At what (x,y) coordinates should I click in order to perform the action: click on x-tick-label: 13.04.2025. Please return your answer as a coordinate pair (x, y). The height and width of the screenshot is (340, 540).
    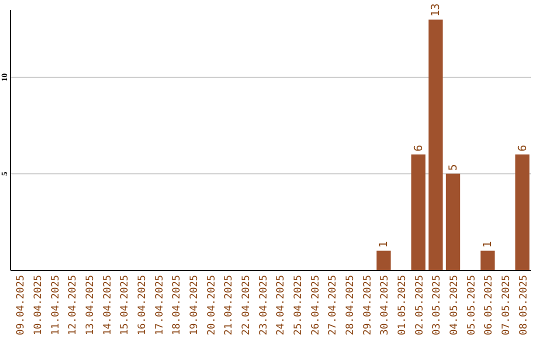
    Looking at the image, I should click on (90, 305).